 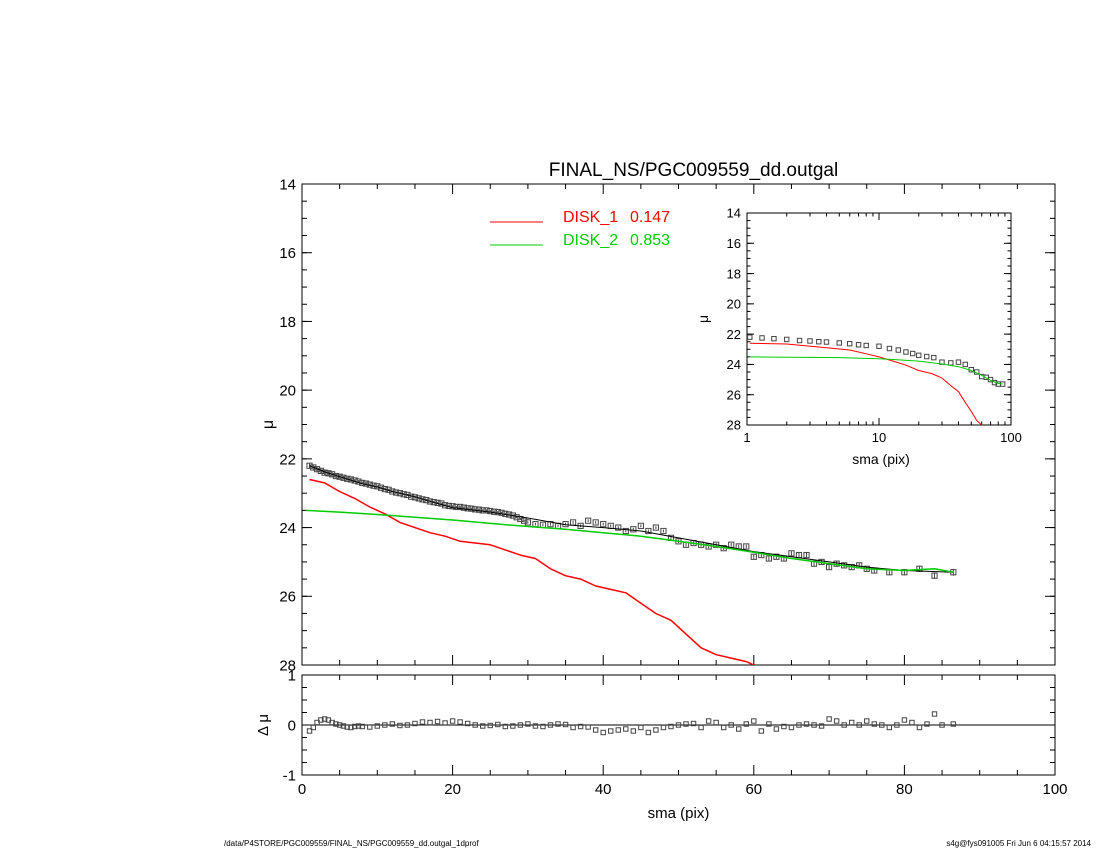 I want to click on legend-value: 0.147, so click(x=650, y=217).